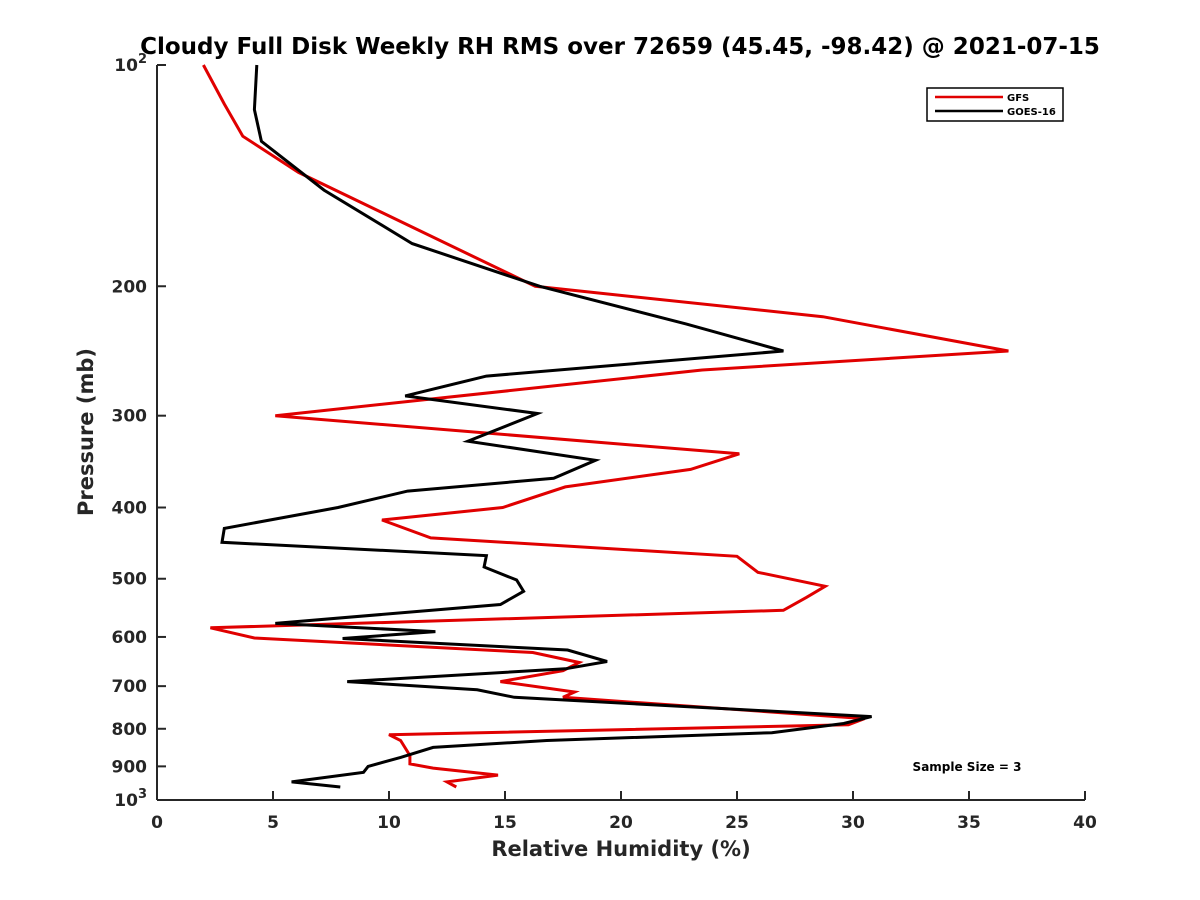 The image size is (1200, 900). What do you see at coordinates (130, 64) in the screenshot?
I see `y-tick-label: 10²` at bounding box center [130, 64].